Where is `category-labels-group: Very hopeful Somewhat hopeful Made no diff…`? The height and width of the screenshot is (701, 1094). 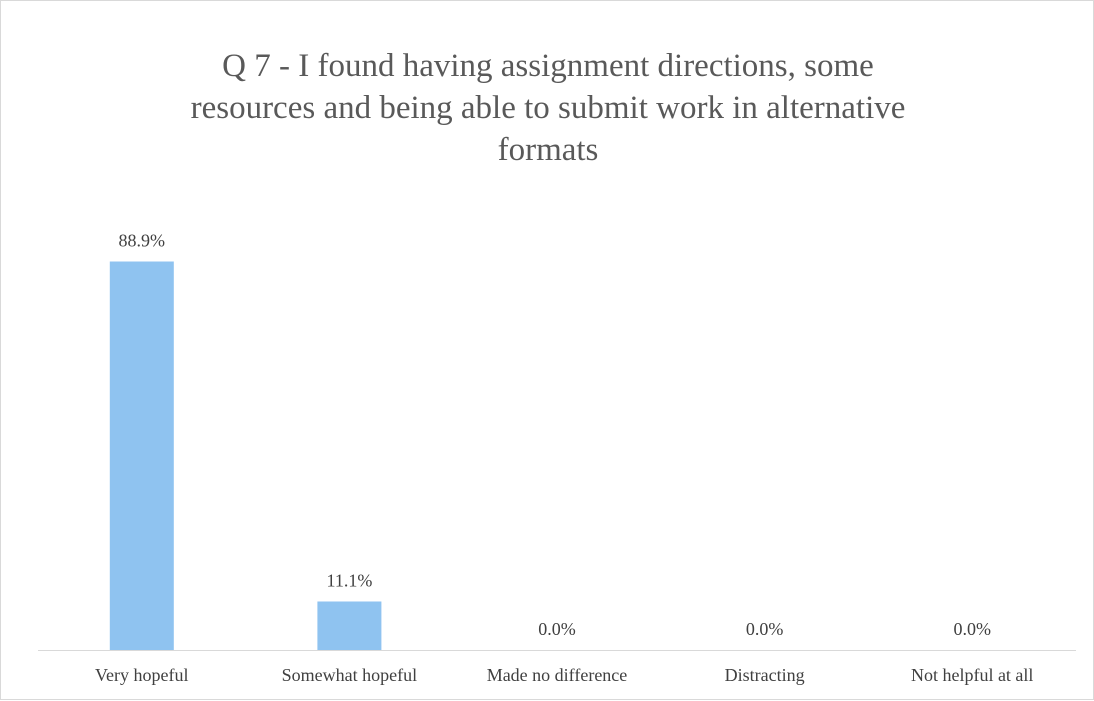
category-labels-group: Very hopeful Somewhat hopeful Made no diff… is located at coordinates (564, 675).